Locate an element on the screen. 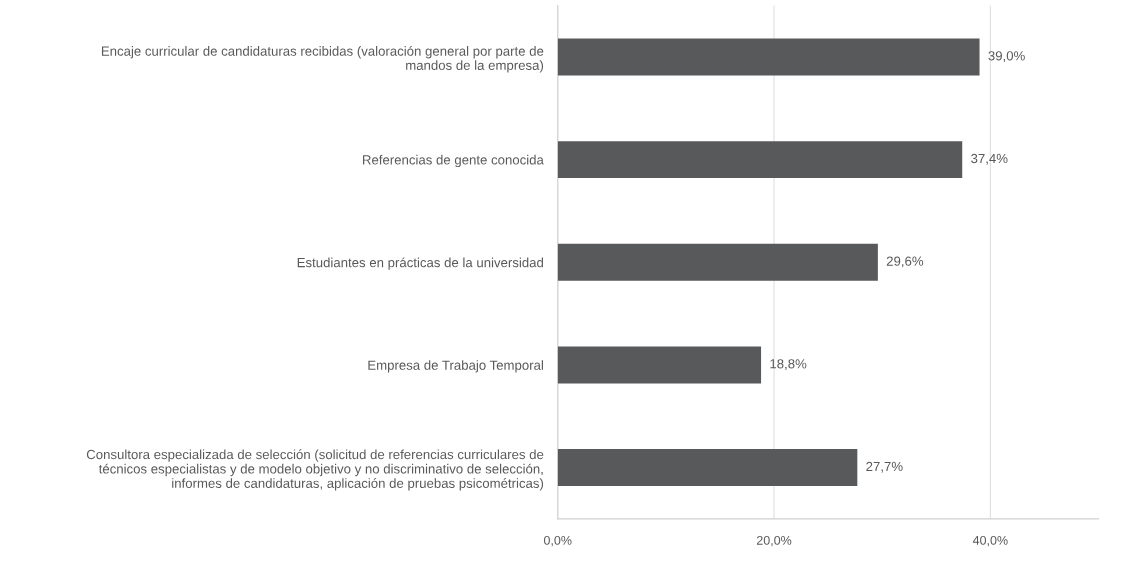 This screenshot has width=1129, height=561. y-tick-label: Empresa de Trabajo Temporal is located at coordinates (455, 366).